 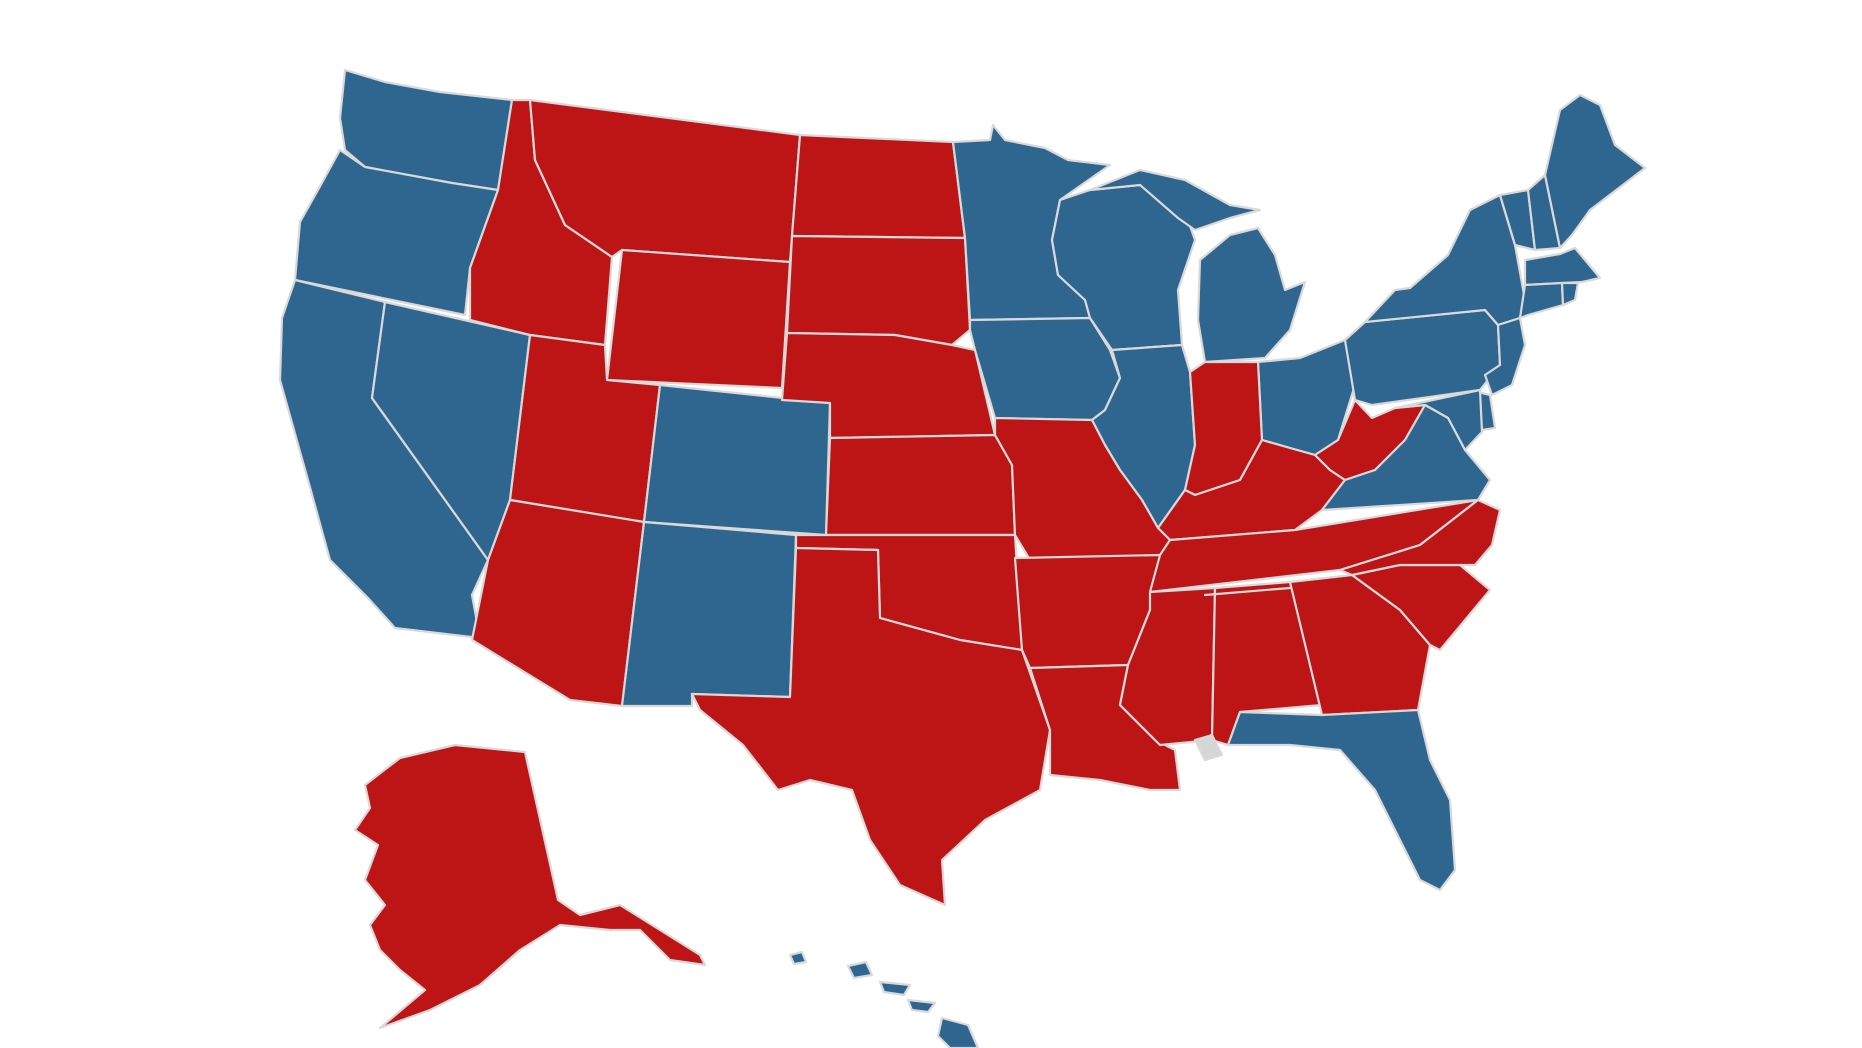 What do you see at coordinates (1251, 295) in the screenshot?
I see `state-mi` at bounding box center [1251, 295].